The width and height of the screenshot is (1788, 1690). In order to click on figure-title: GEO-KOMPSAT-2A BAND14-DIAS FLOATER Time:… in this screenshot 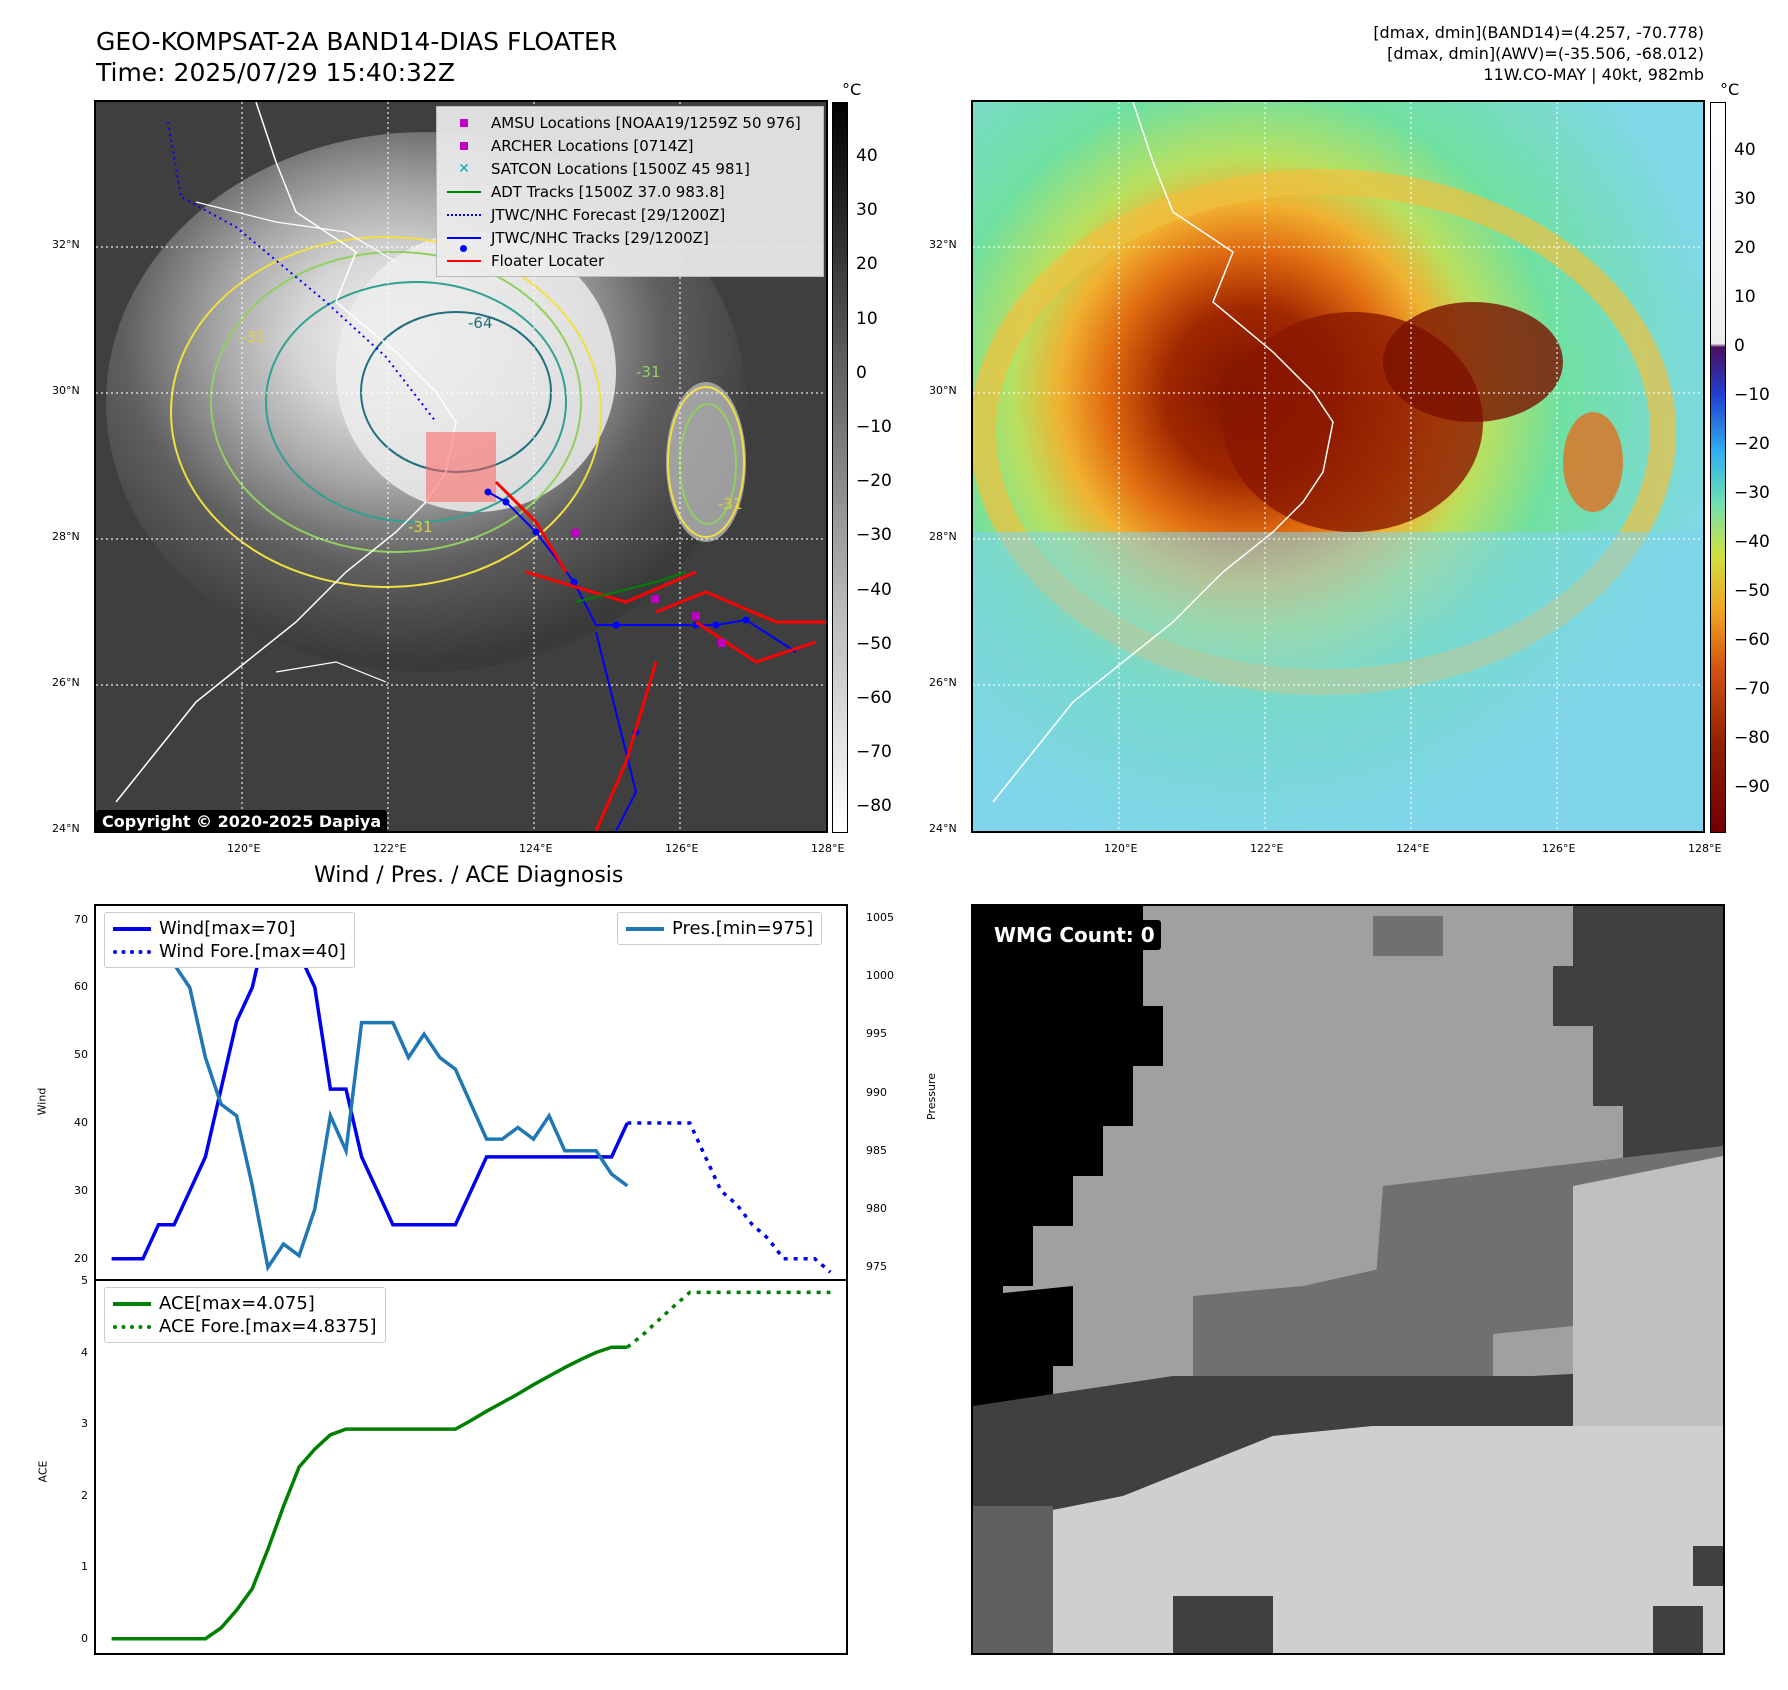, I will do `click(356, 57)`.